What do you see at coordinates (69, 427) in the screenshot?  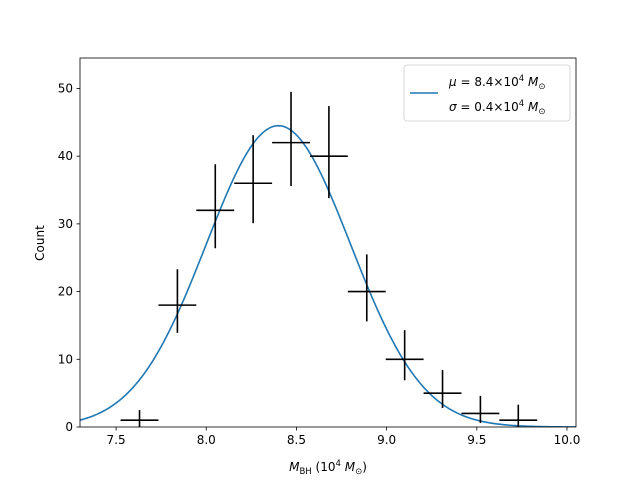 I see `y-tick-label: 0` at bounding box center [69, 427].